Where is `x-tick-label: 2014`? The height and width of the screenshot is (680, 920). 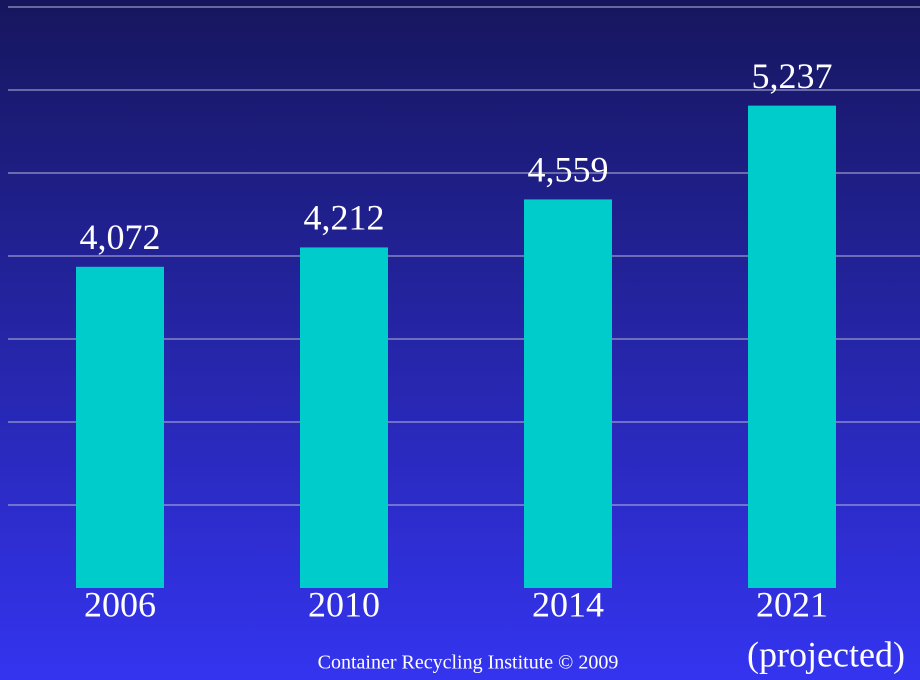
x-tick-label: 2014 is located at coordinates (568, 604).